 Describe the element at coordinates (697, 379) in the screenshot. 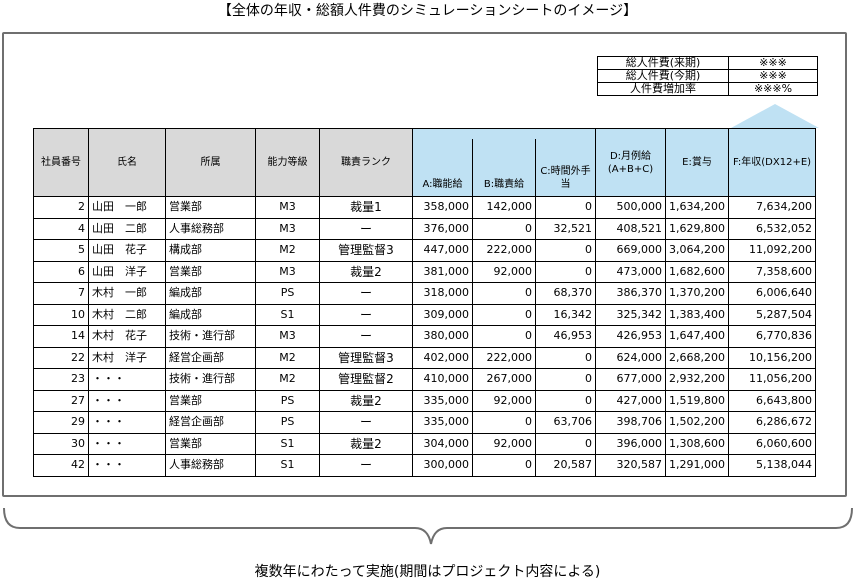

I see `e-cell: 2,932,200` at that location.